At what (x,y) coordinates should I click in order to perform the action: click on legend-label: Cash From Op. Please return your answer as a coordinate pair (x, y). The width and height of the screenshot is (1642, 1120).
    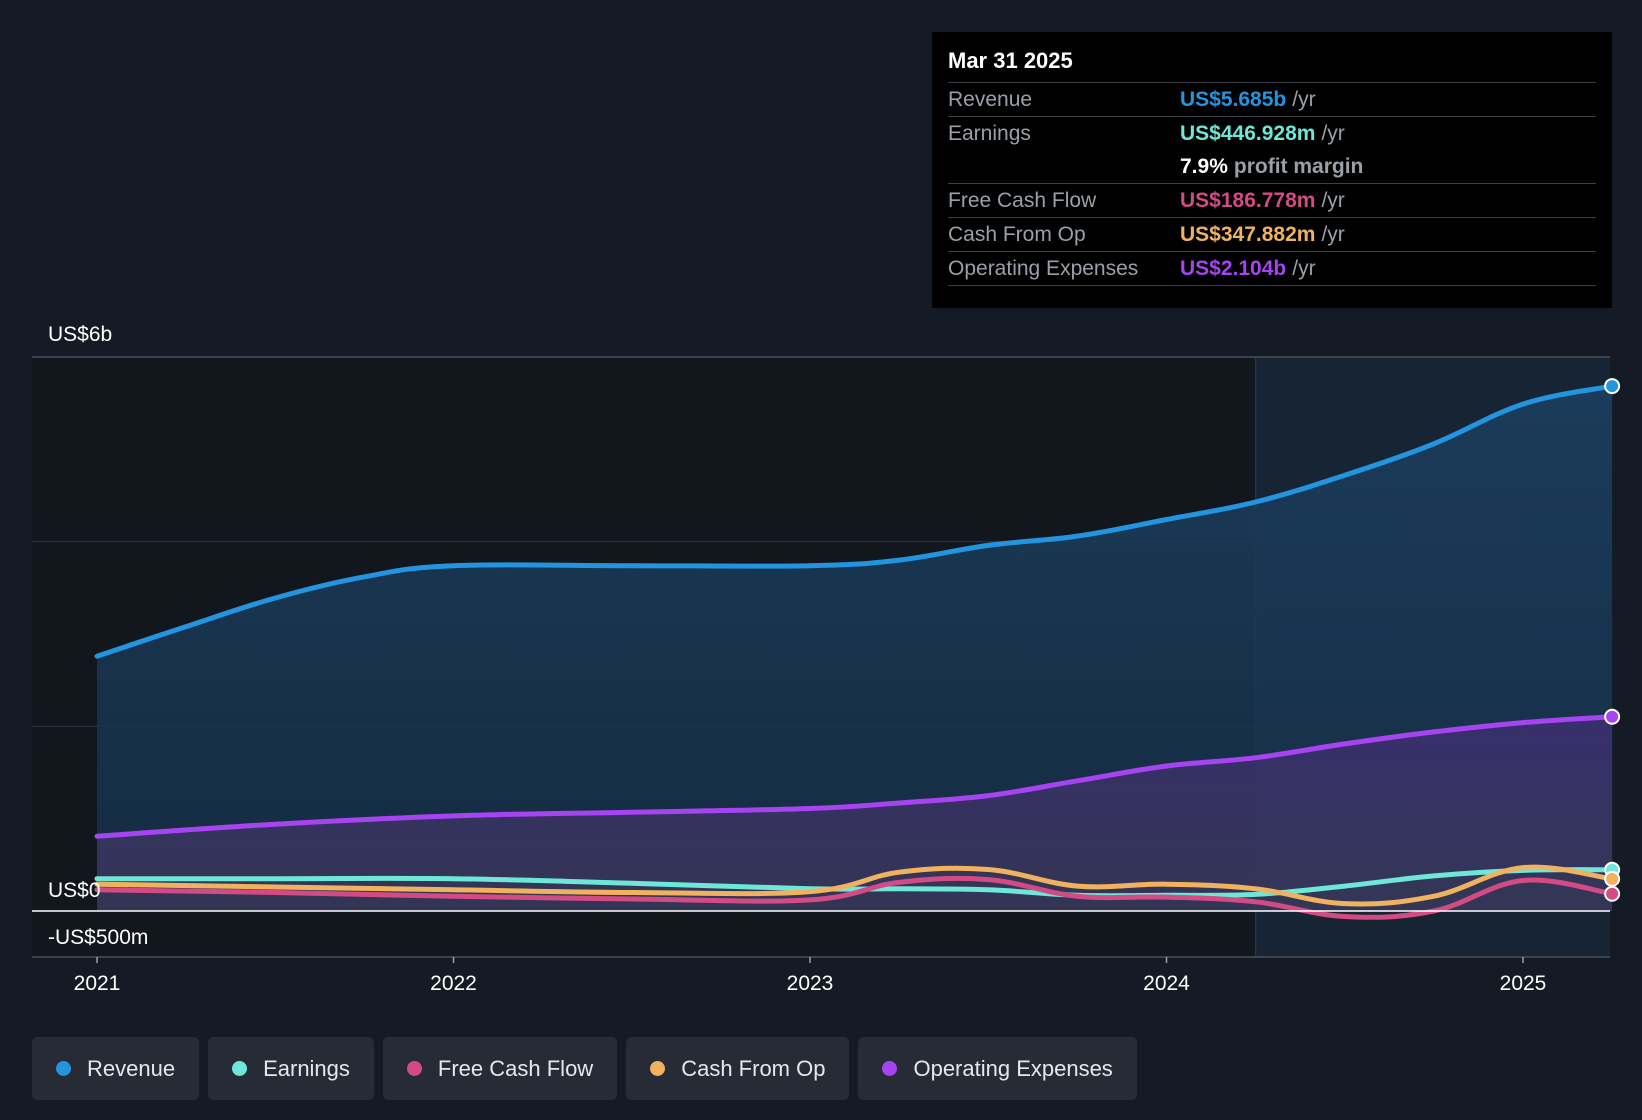
    Looking at the image, I should click on (753, 1068).